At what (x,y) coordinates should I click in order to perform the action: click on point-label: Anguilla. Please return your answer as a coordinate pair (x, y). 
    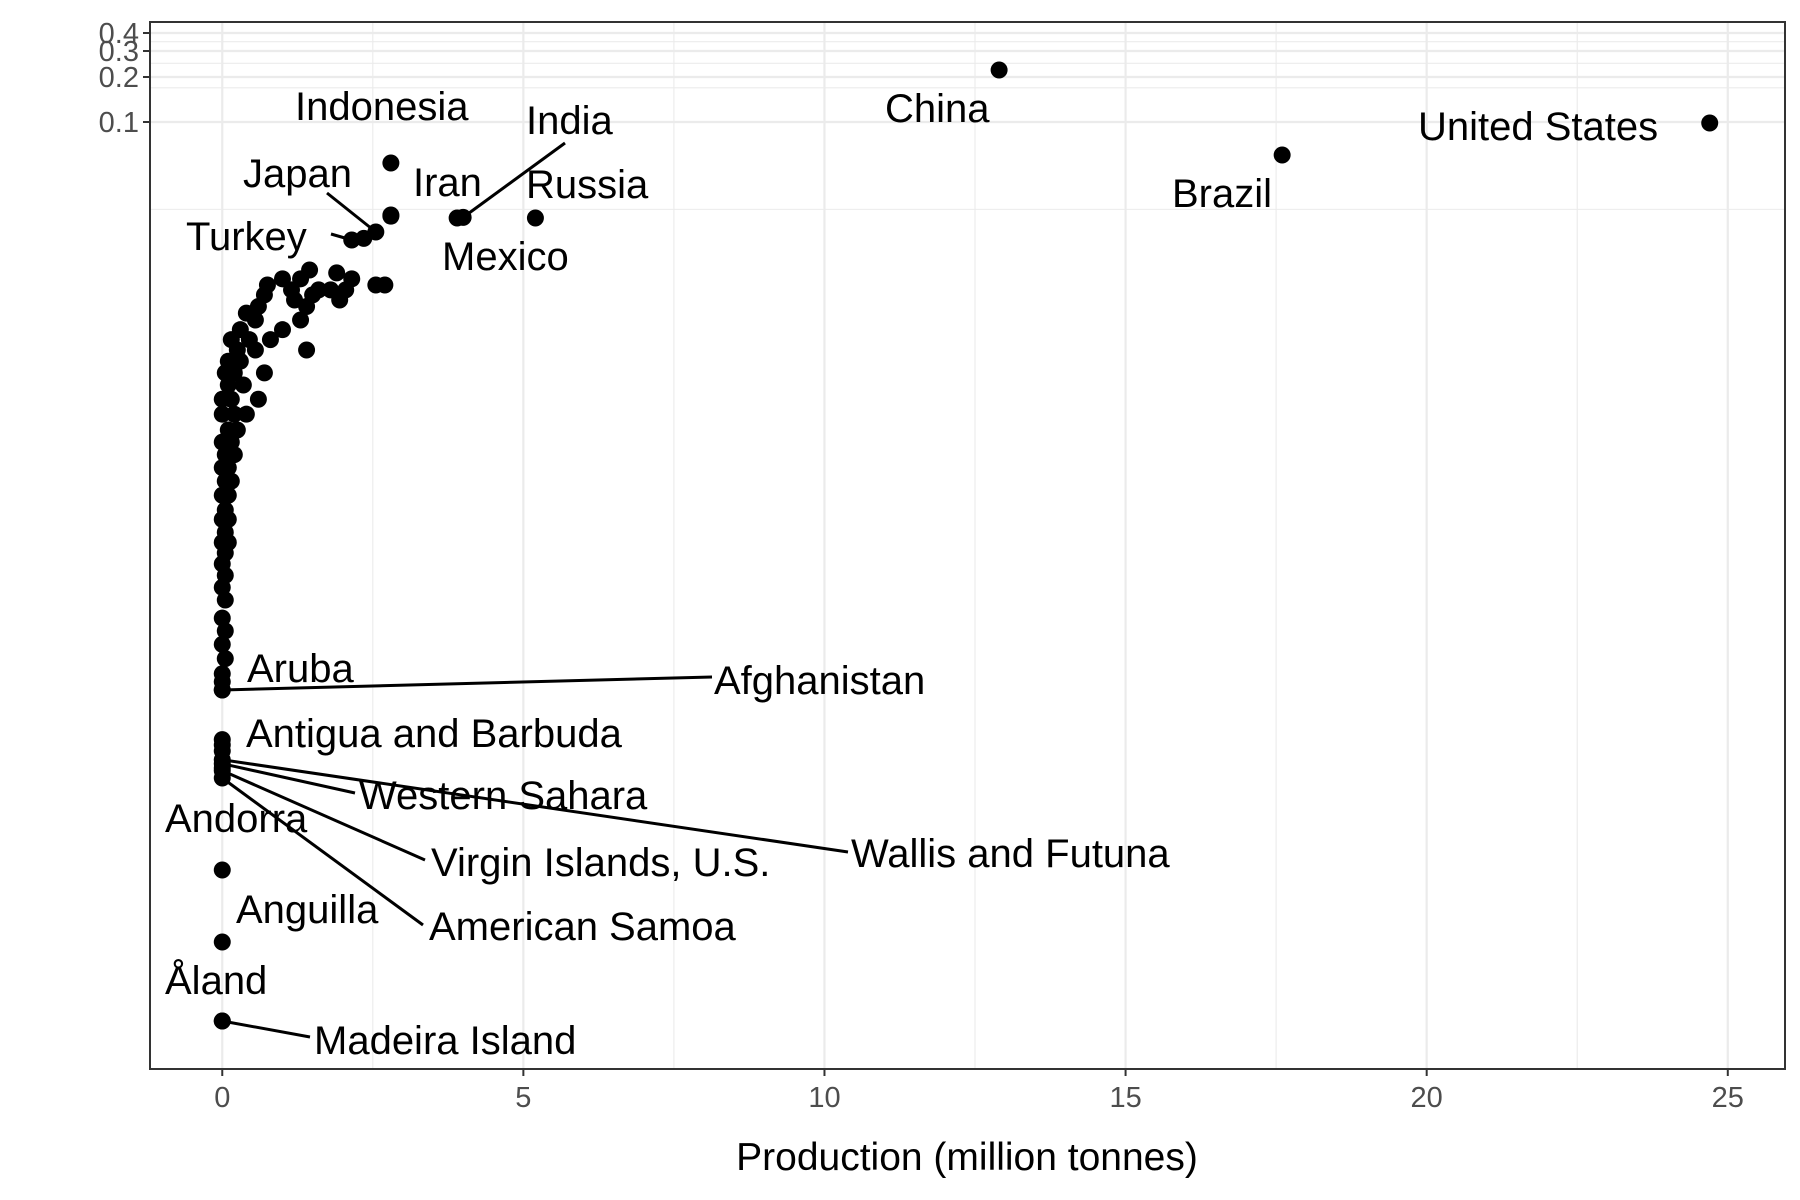
    Looking at the image, I should click on (307, 910).